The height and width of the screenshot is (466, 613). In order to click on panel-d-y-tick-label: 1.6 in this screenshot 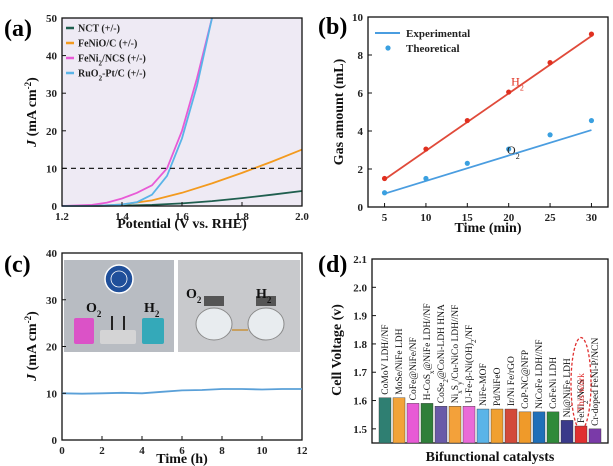, I will do `click(360, 402)`.